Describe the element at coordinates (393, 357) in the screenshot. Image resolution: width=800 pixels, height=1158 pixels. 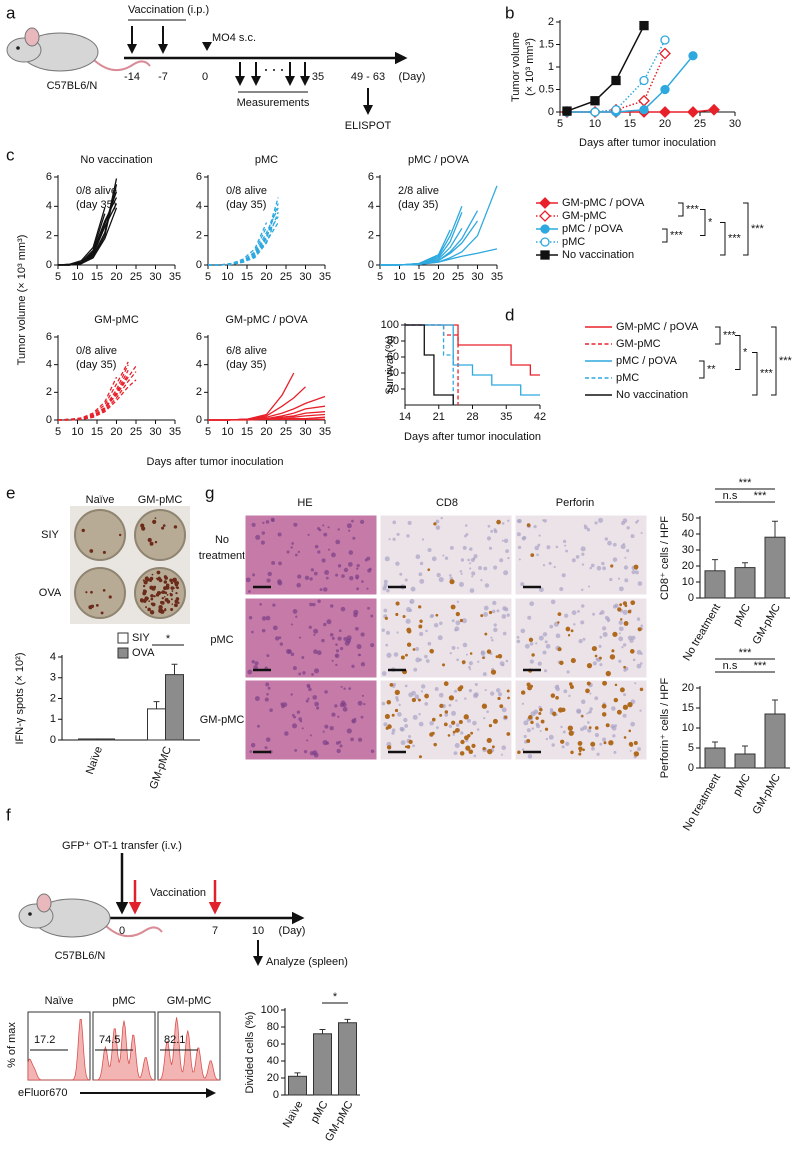
I see `y-tick-label: 60` at that location.